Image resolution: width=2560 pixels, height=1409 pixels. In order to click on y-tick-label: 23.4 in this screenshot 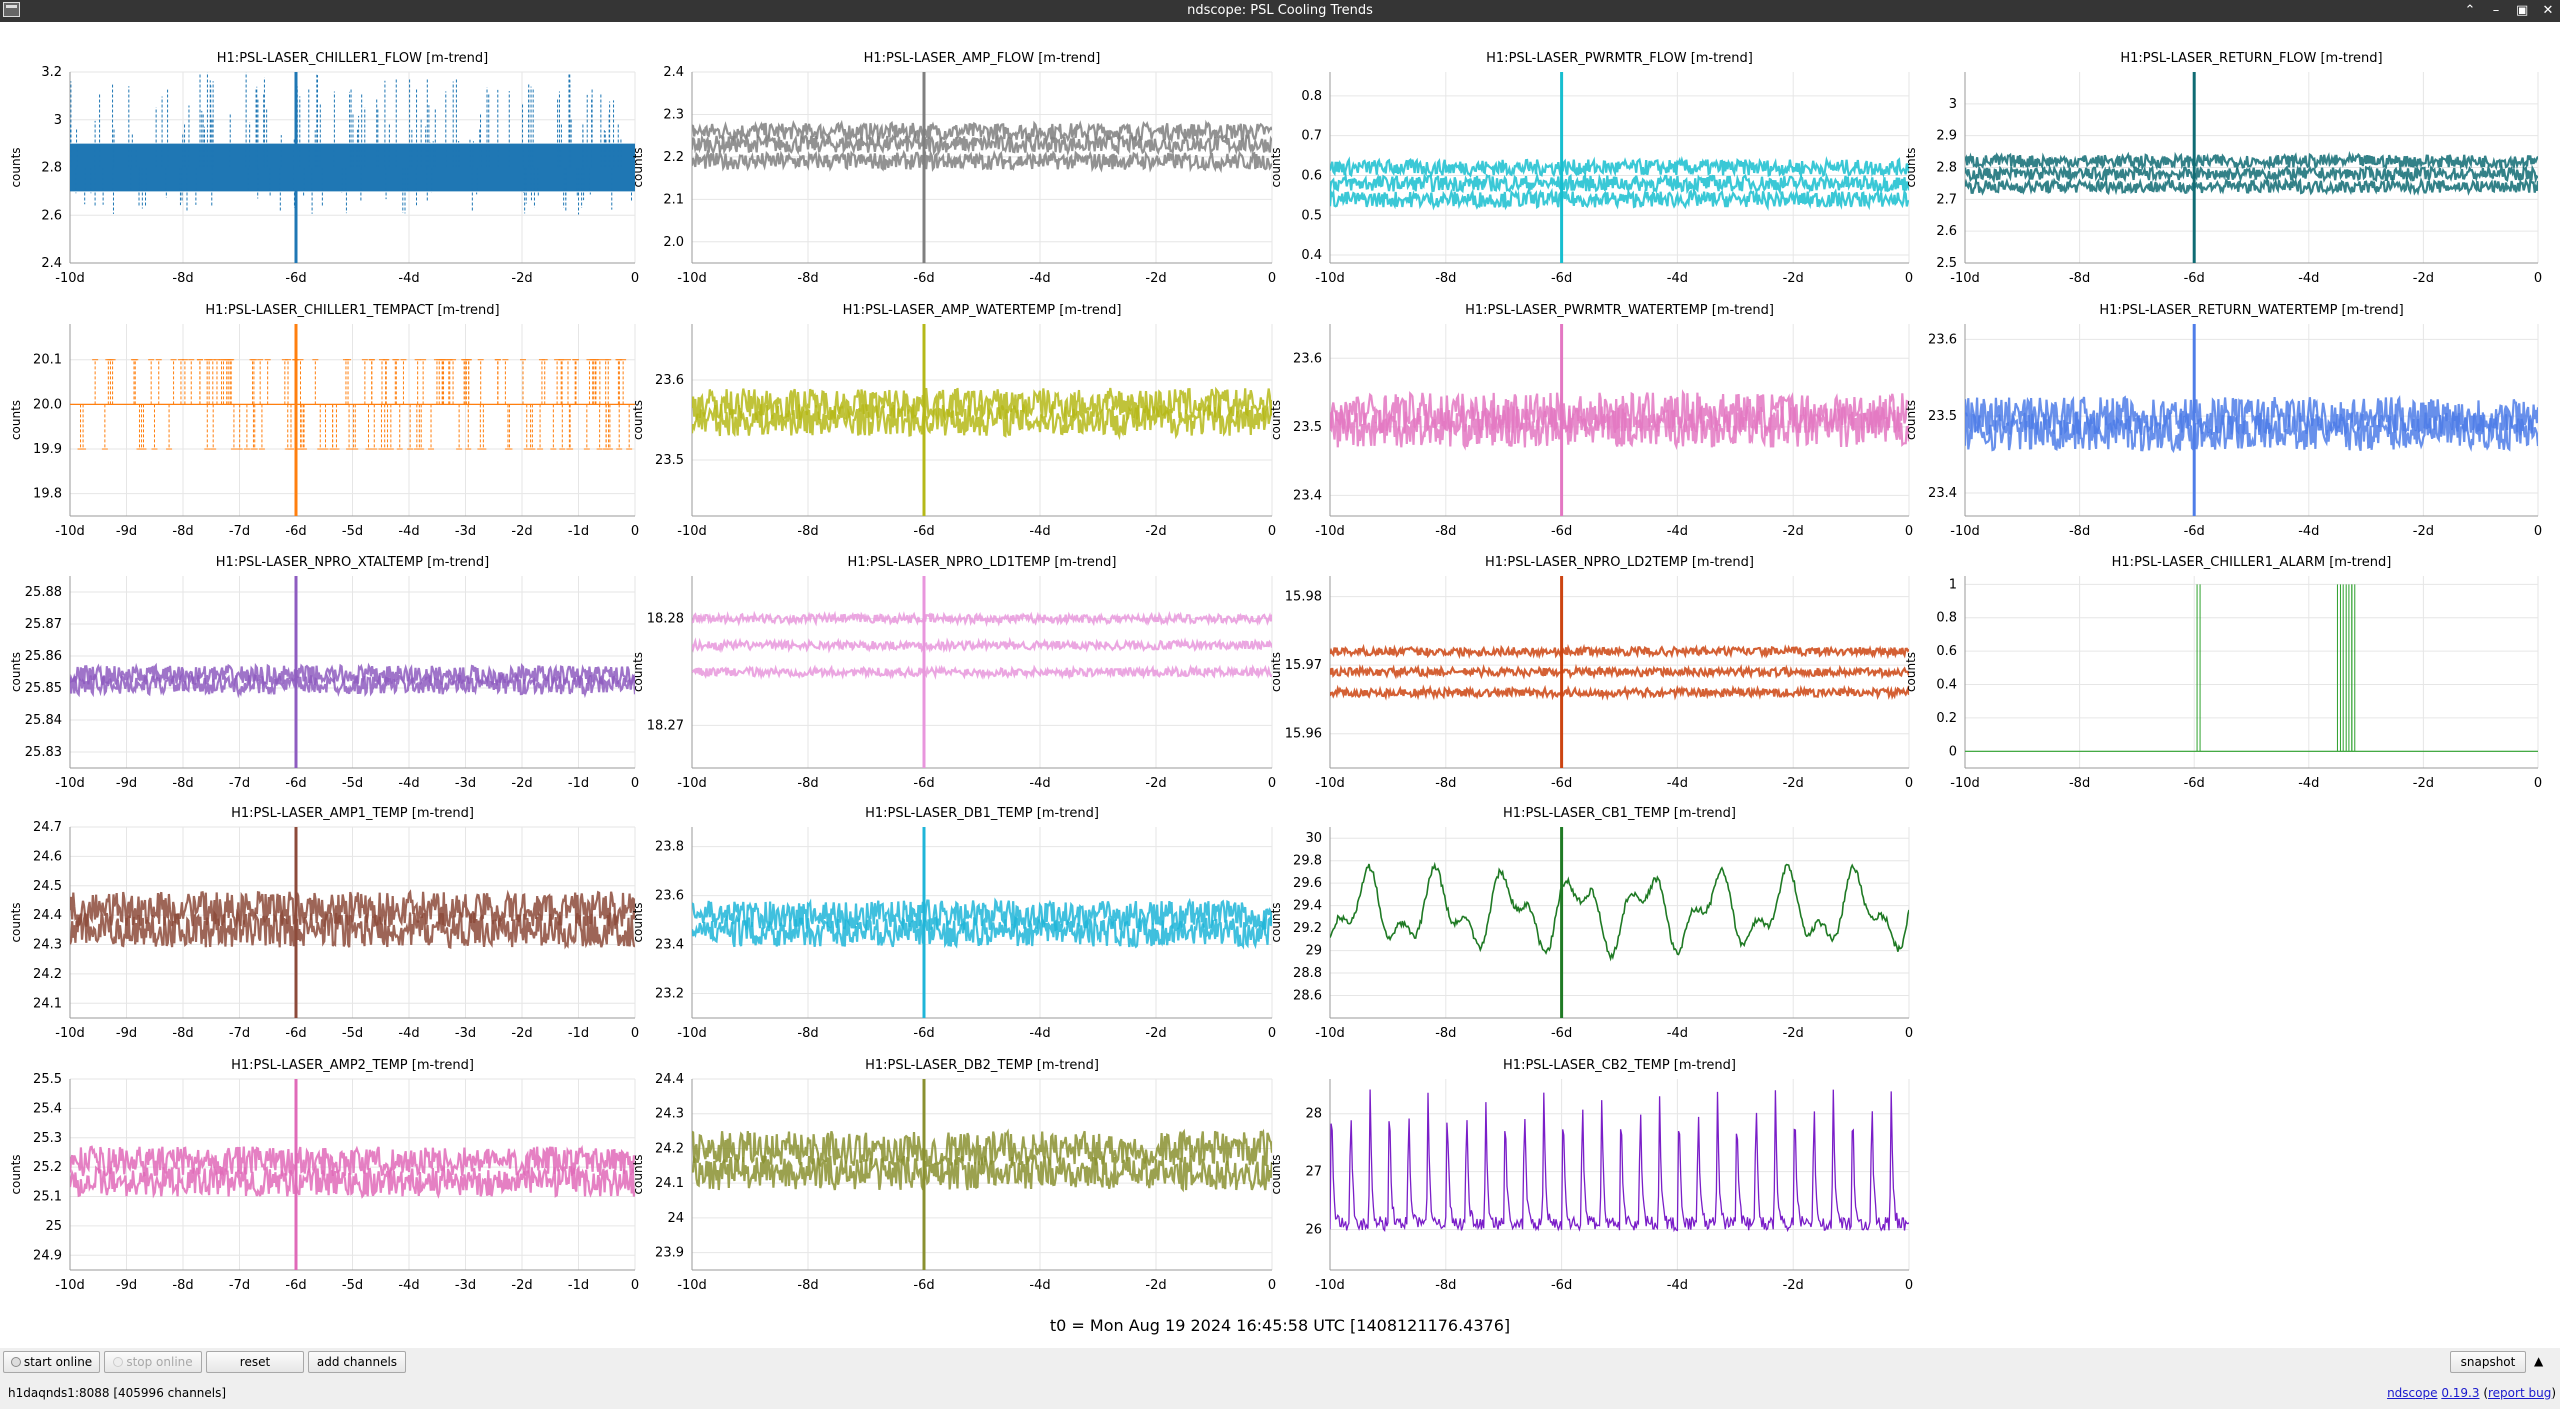, I will do `click(1942, 493)`.